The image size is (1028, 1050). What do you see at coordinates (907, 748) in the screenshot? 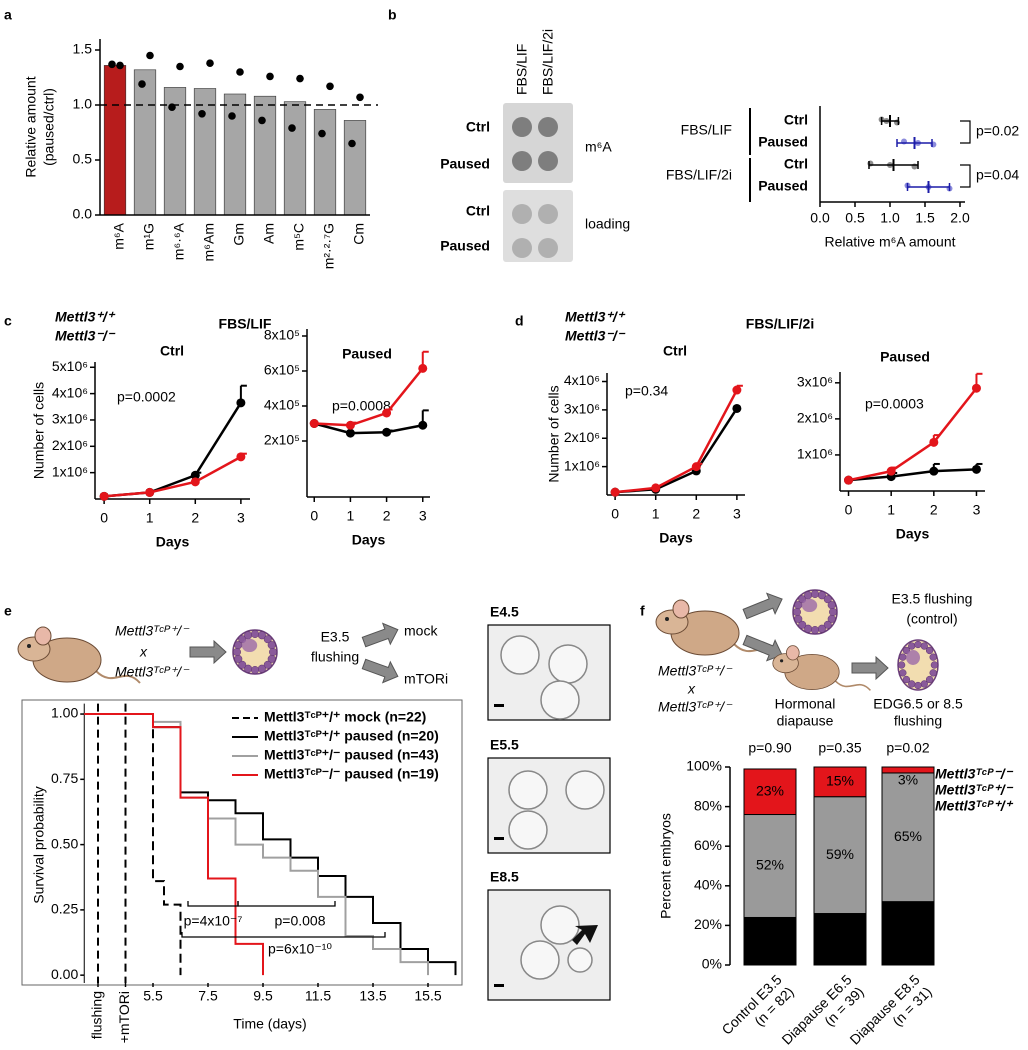
I see `p-value: p=0.02` at bounding box center [907, 748].